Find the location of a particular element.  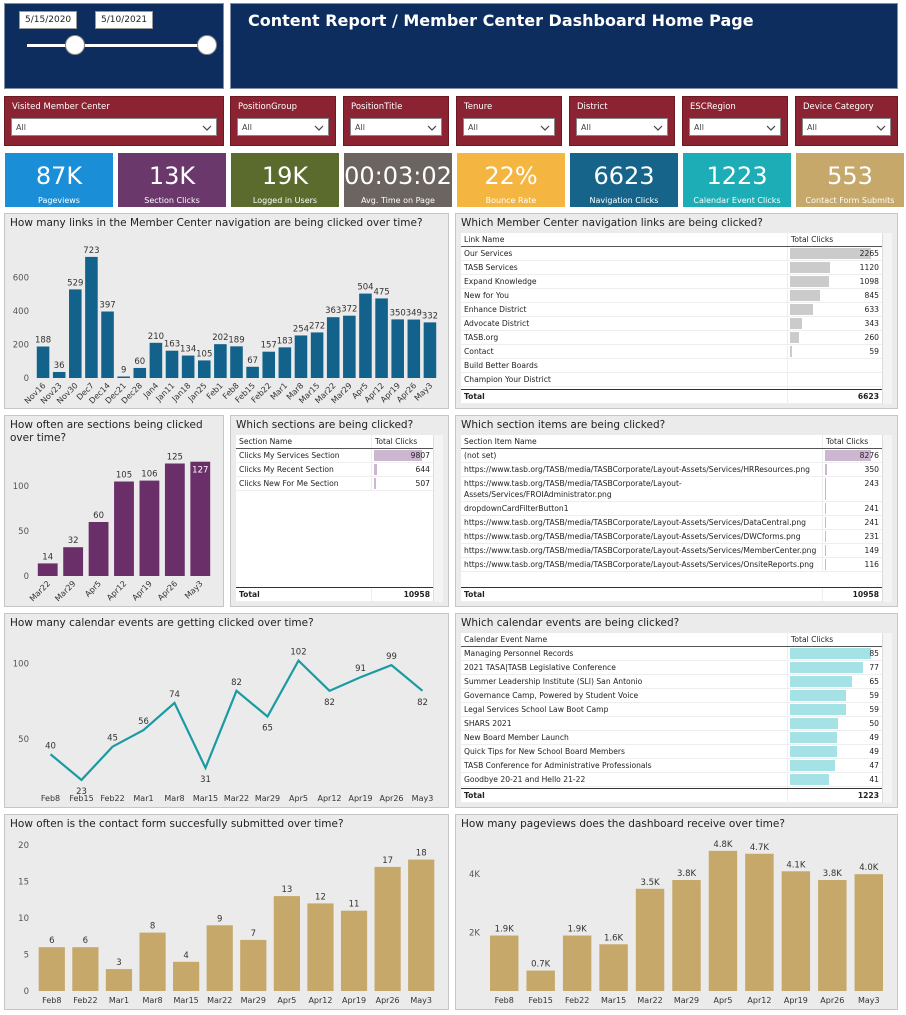

data-label: 1.9K is located at coordinates (578, 930).